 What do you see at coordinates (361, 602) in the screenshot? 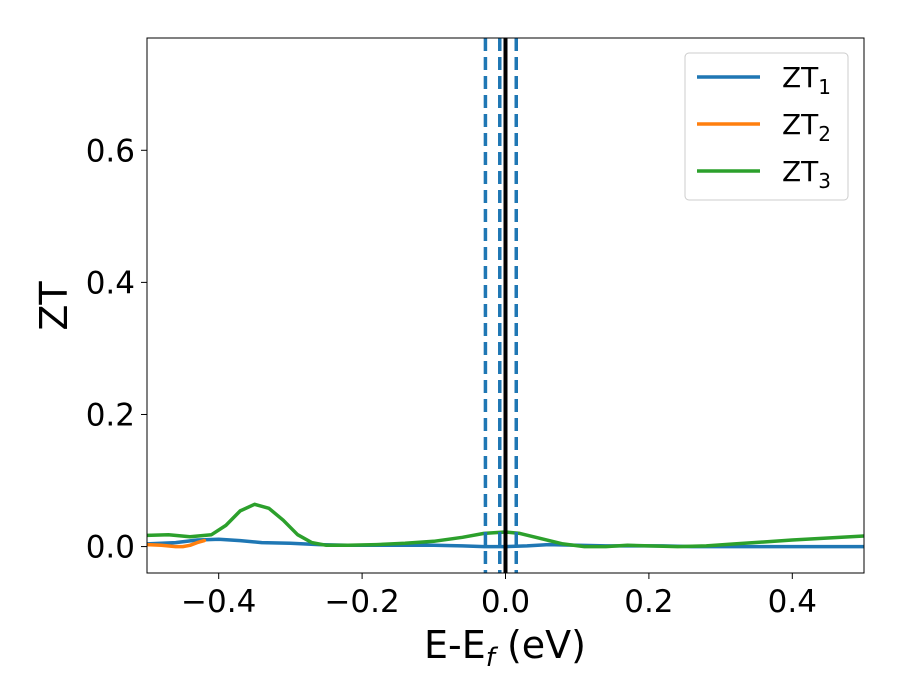
I see `x-tick-label: −0.2` at bounding box center [361, 602].